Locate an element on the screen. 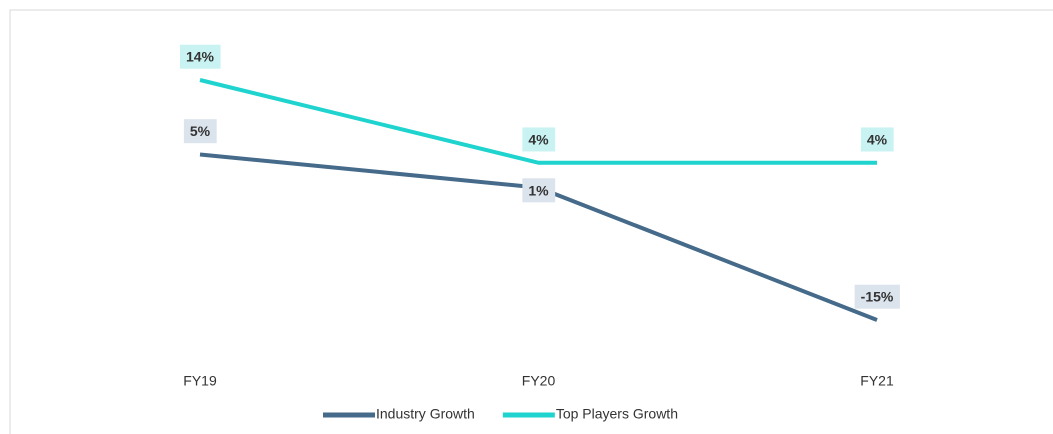  data-label: 5% is located at coordinates (200, 131).